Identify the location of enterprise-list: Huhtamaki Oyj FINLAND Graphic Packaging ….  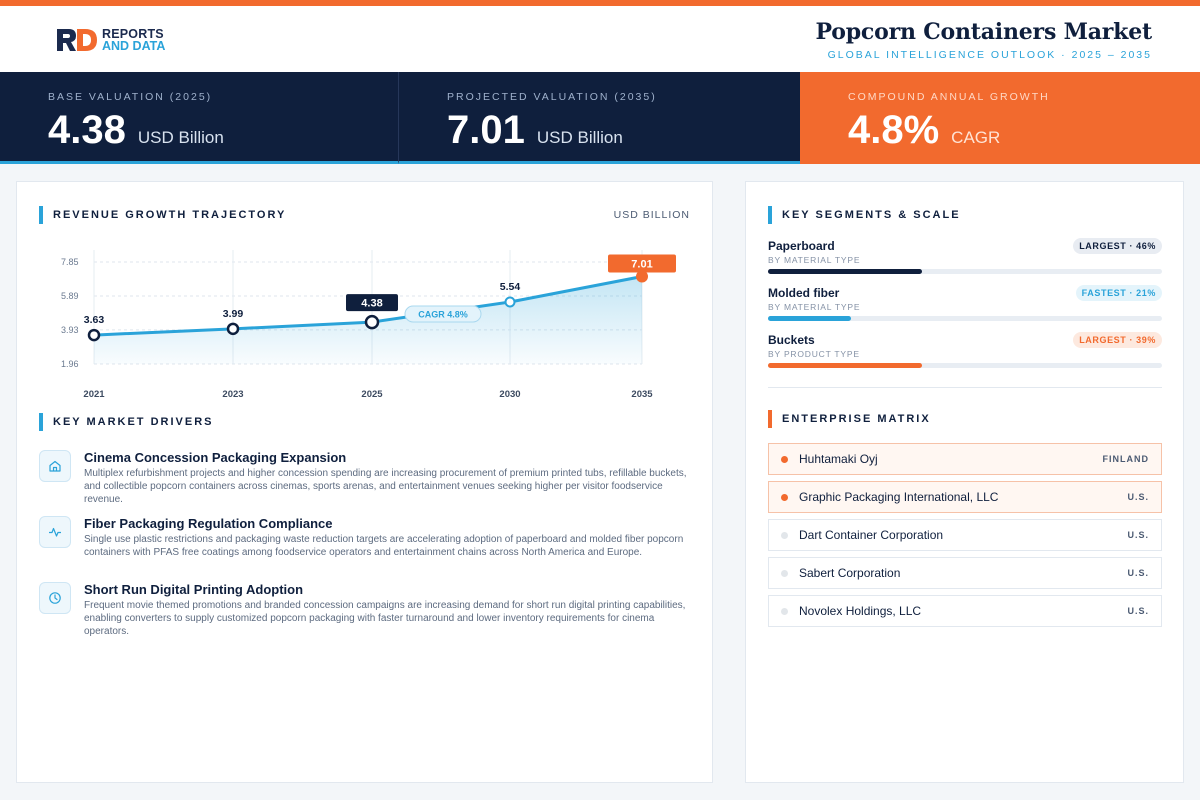
(965, 538).